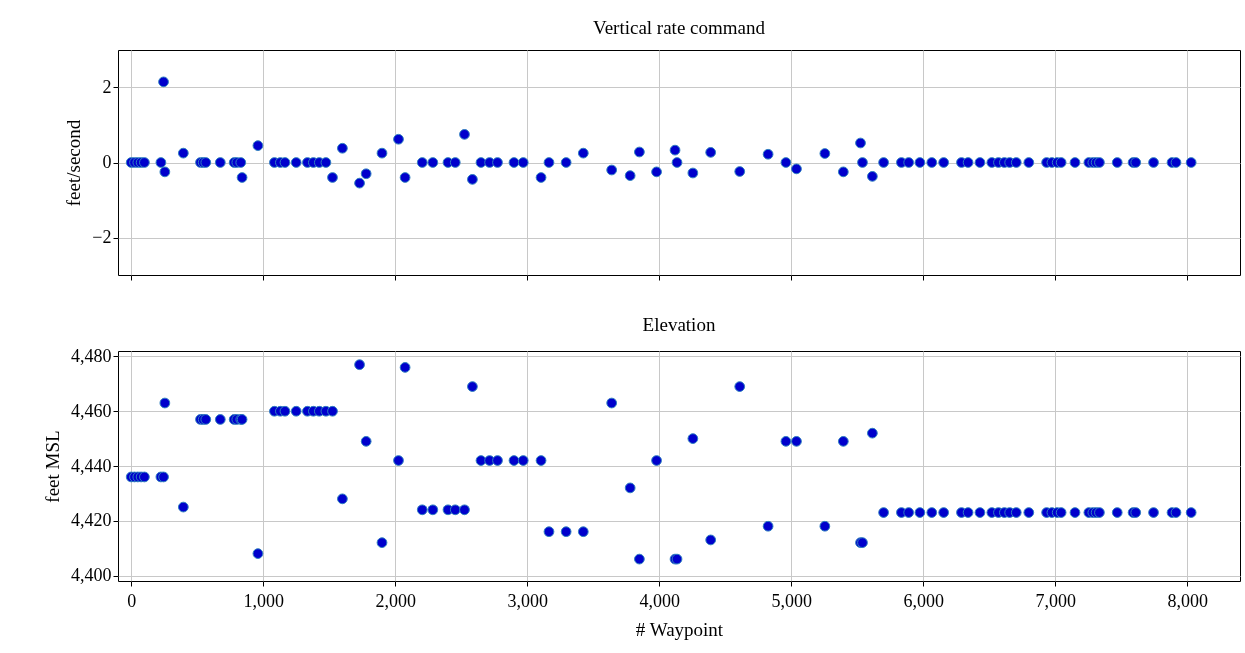 Image resolution: width=1245 pixels, height=653 pixels. I want to click on y-axis-title: feet/second, so click(74, 163).